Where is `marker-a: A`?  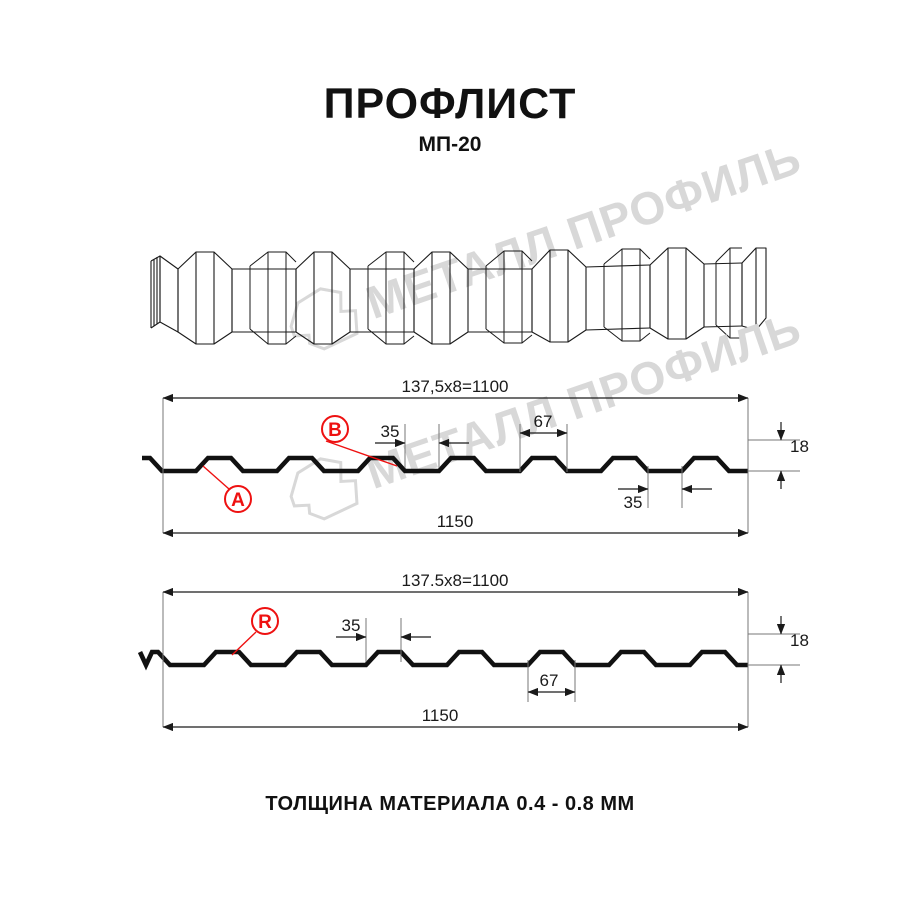
marker-a: A is located at coordinates (227, 489).